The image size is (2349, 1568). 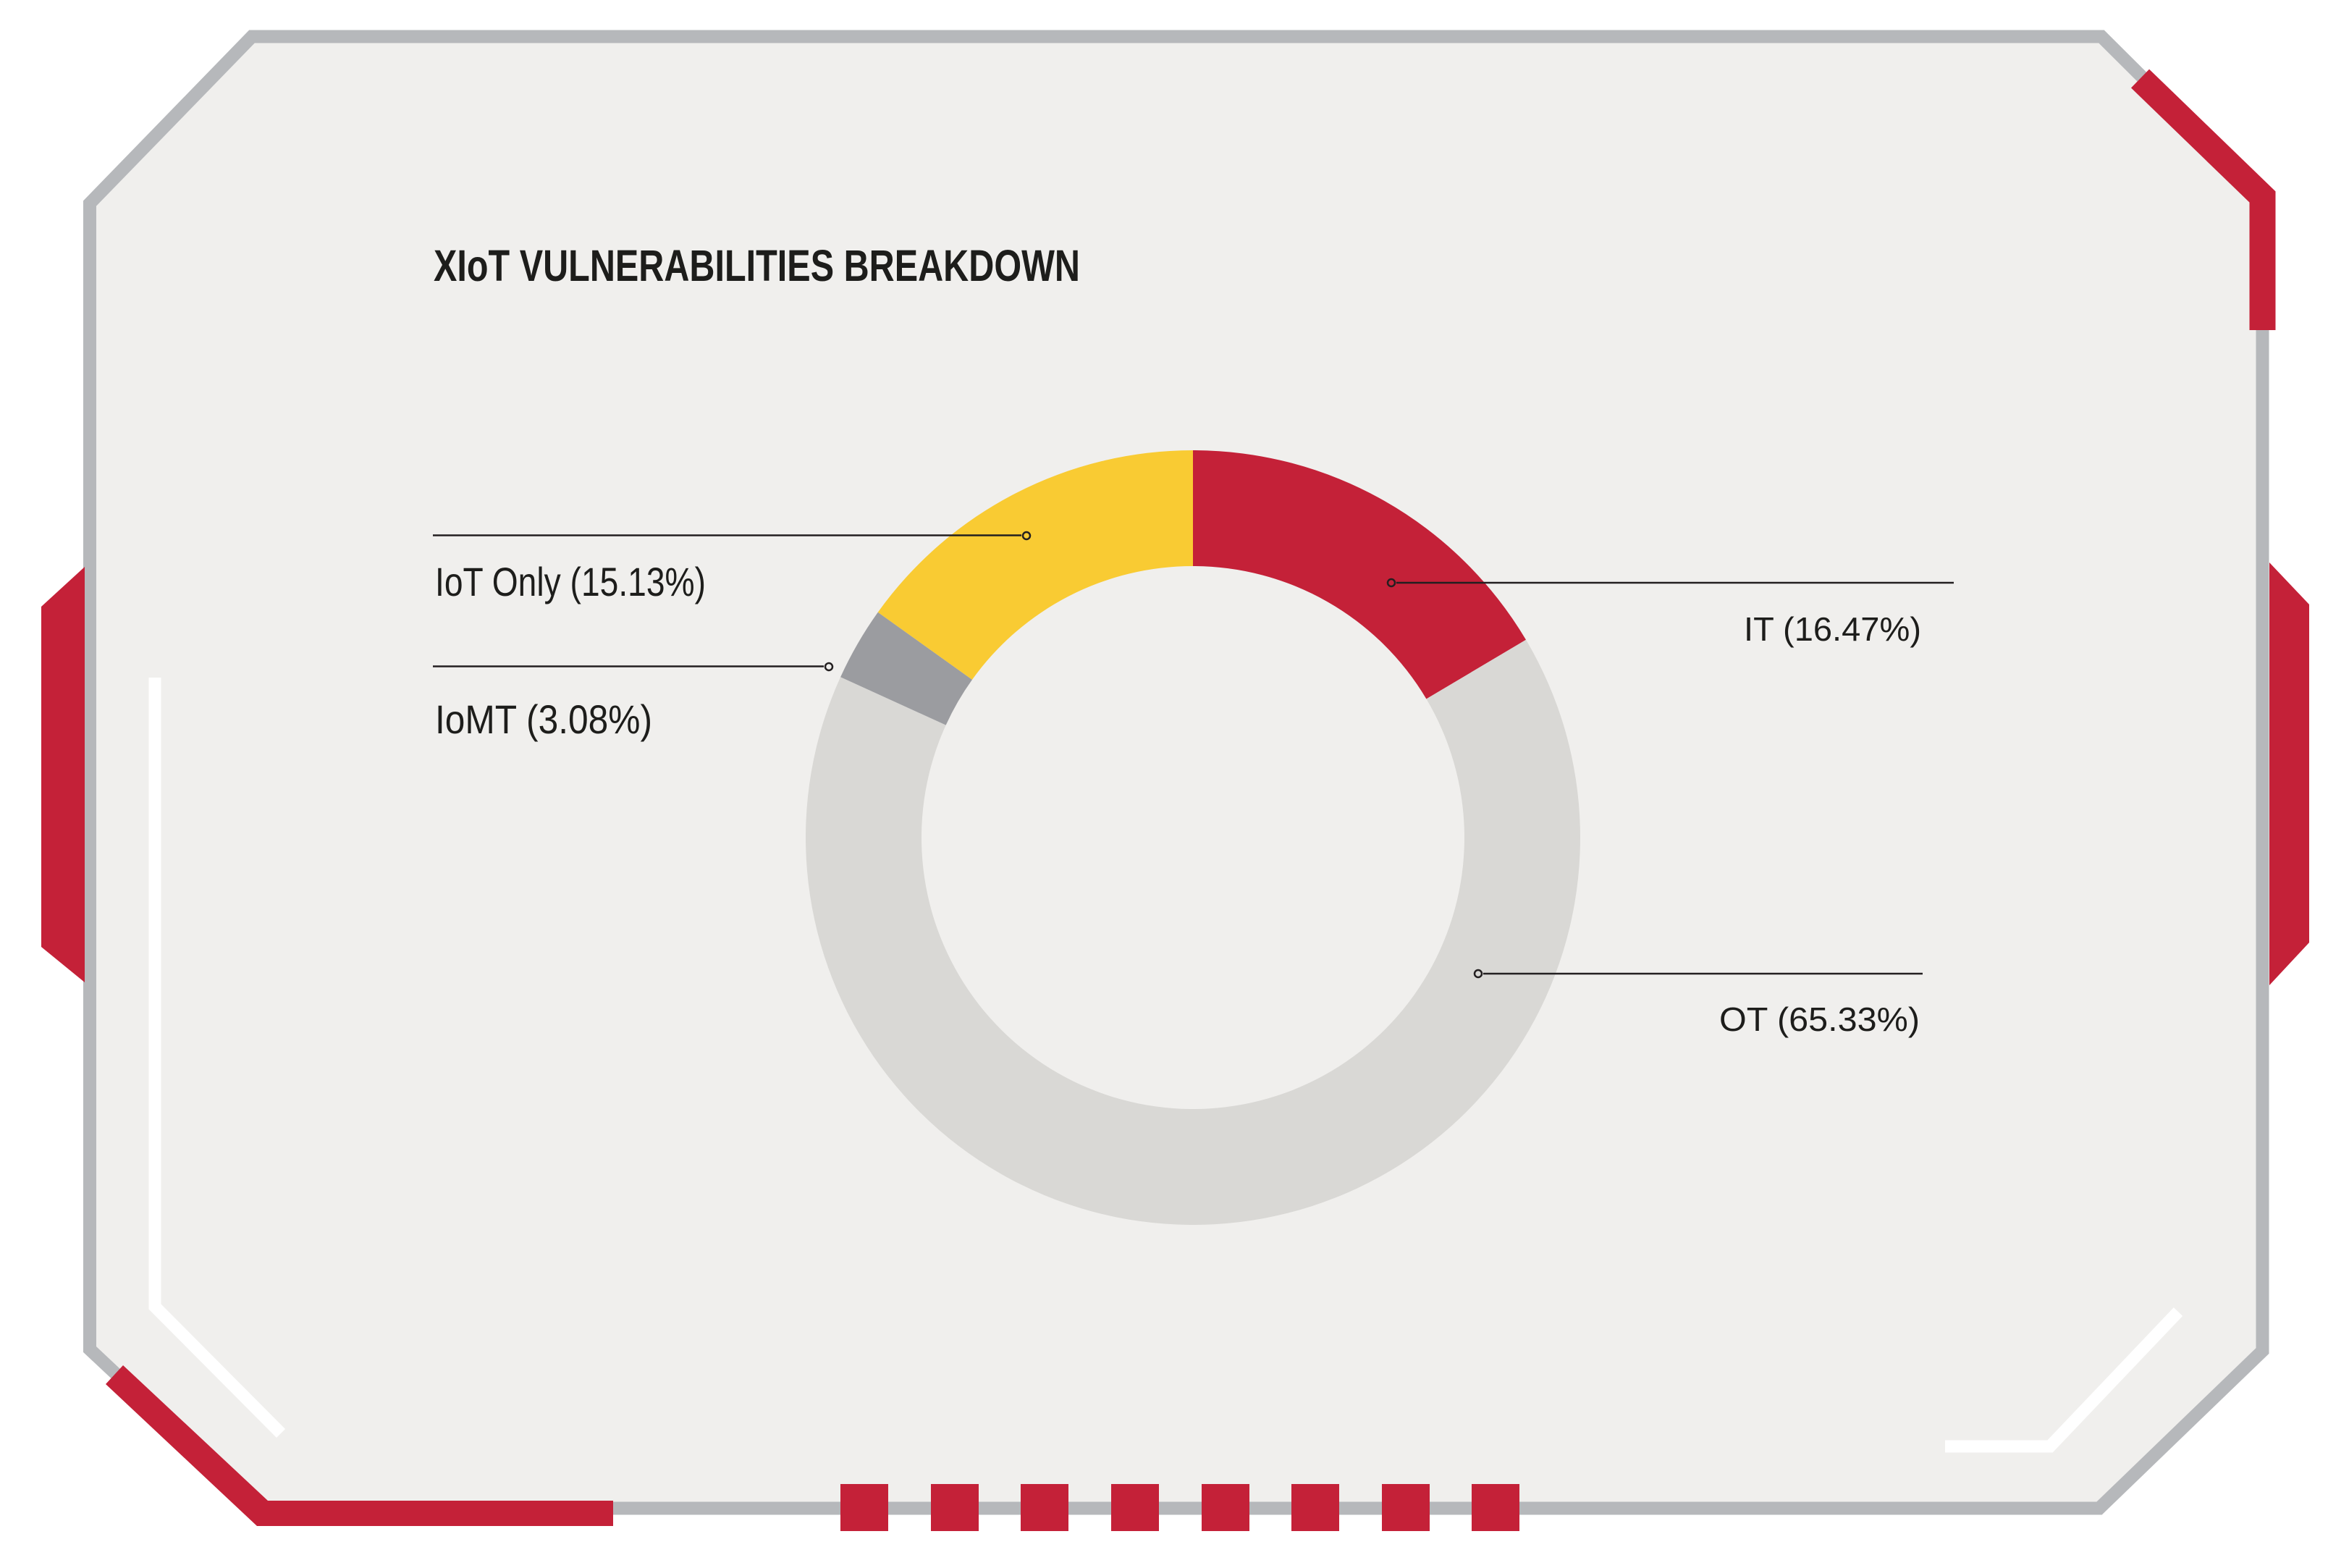 What do you see at coordinates (757, 265) in the screenshot?
I see `svg-text: XIoT VULNERABILITIES BREAKDOWN` at bounding box center [757, 265].